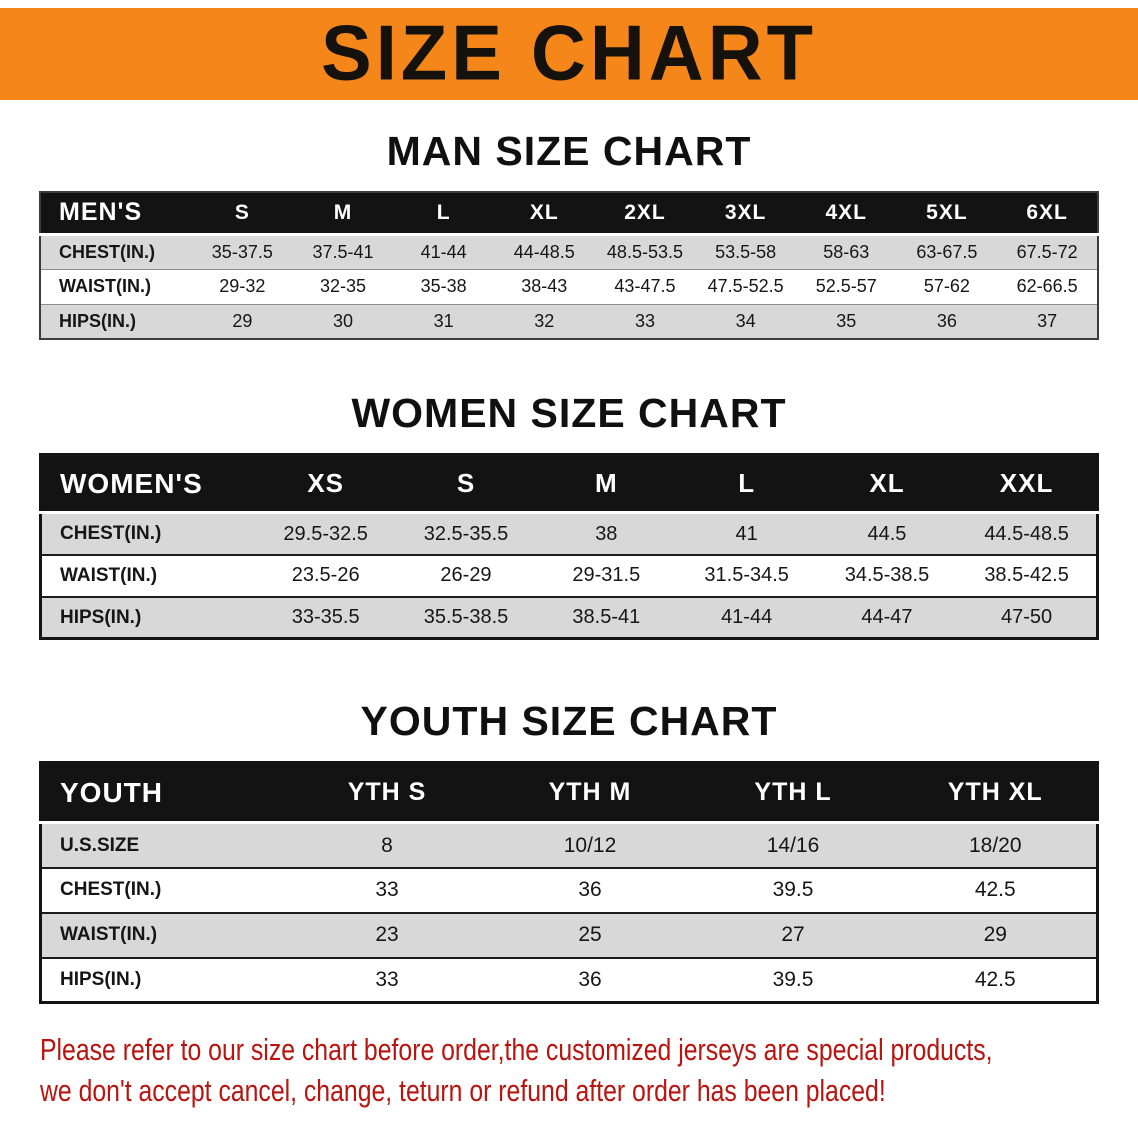 The width and height of the screenshot is (1138, 1132). What do you see at coordinates (325, 483) in the screenshot?
I see `size-column-header: XS` at bounding box center [325, 483].